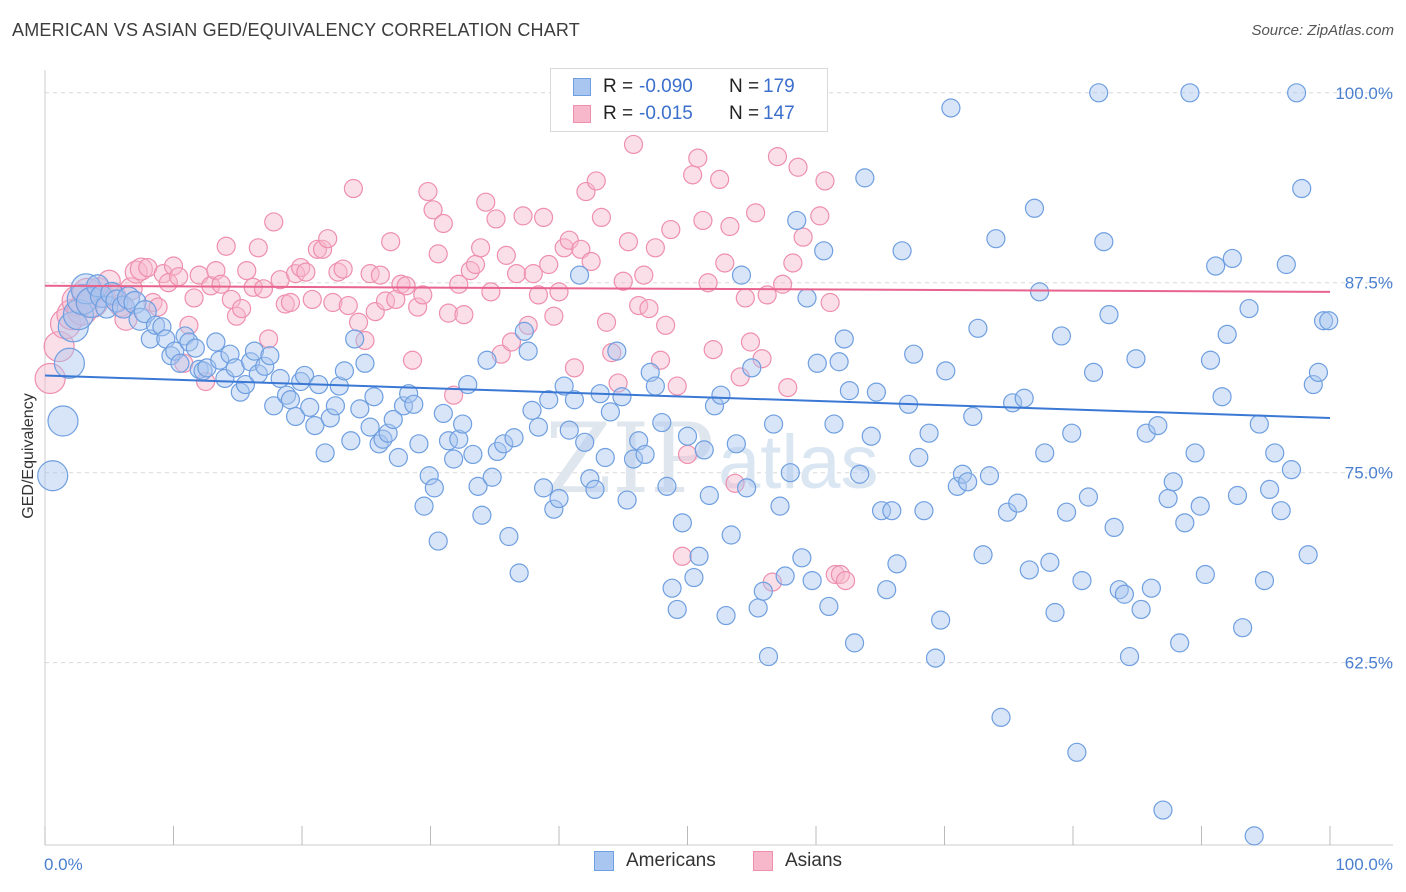 The height and width of the screenshot is (892, 1406). What do you see at coordinates (63, 864) in the screenshot?
I see `x-tick-label-min: 0.0%` at bounding box center [63, 864].